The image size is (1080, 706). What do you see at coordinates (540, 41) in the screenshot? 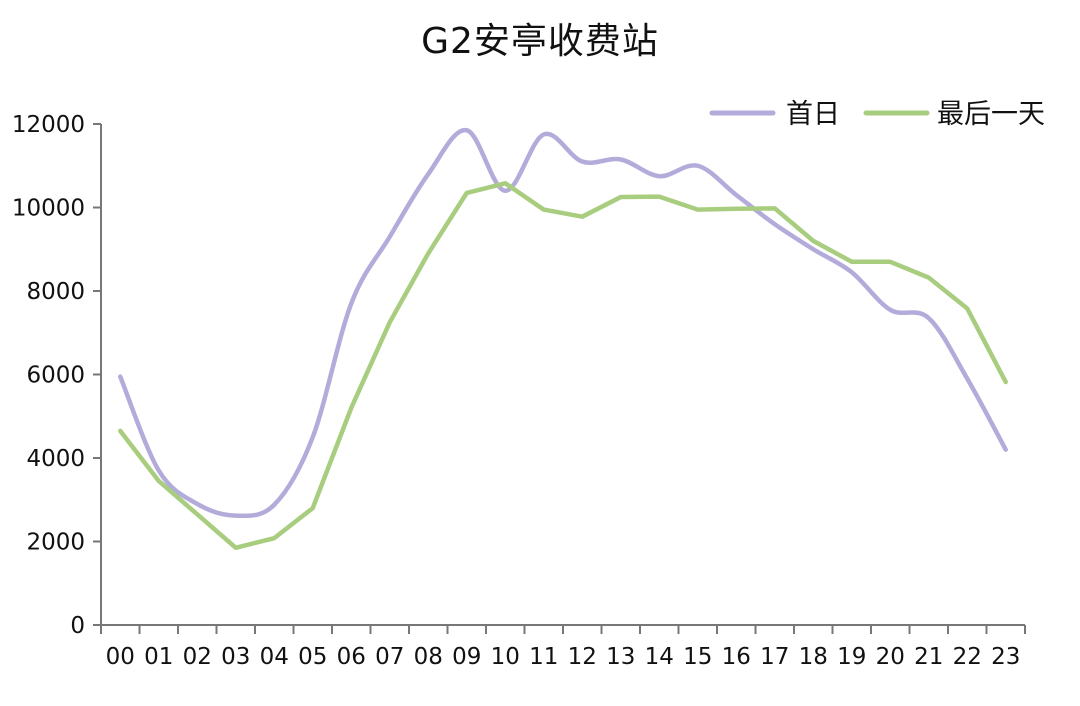
I see `chart-title: G2安亭收费站` at bounding box center [540, 41].